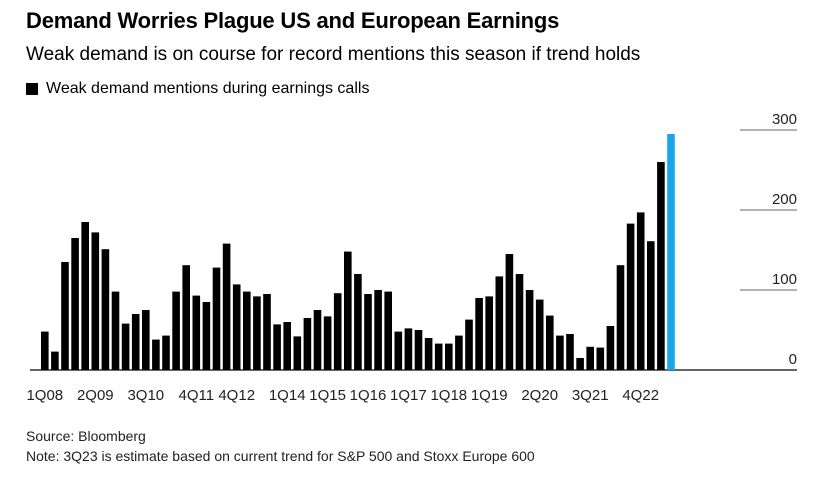 The width and height of the screenshot is (824, 480). Describe the element at coordinates (784, 279) in the screenshot. I see `y-tick-label: 100` at that location.